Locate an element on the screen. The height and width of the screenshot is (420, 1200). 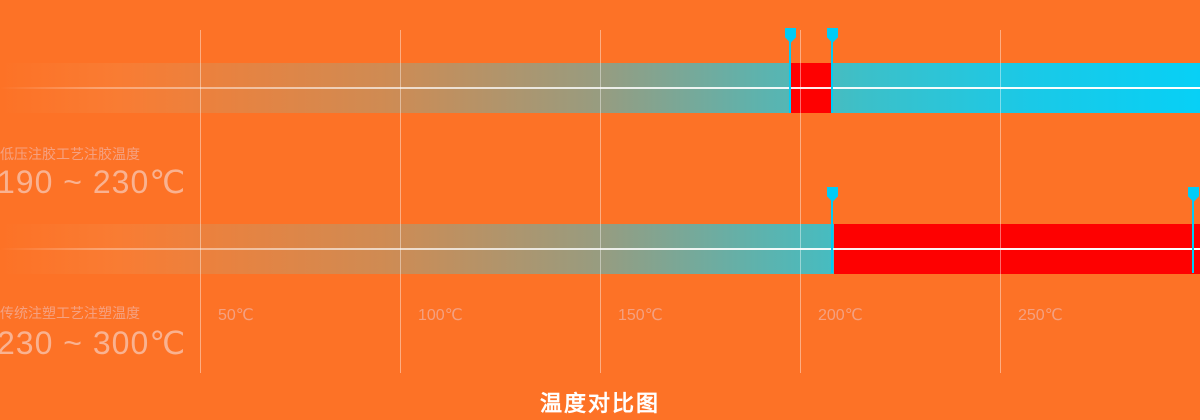
axis-tick-label: 150℃ is located at coordinates (640, 315).